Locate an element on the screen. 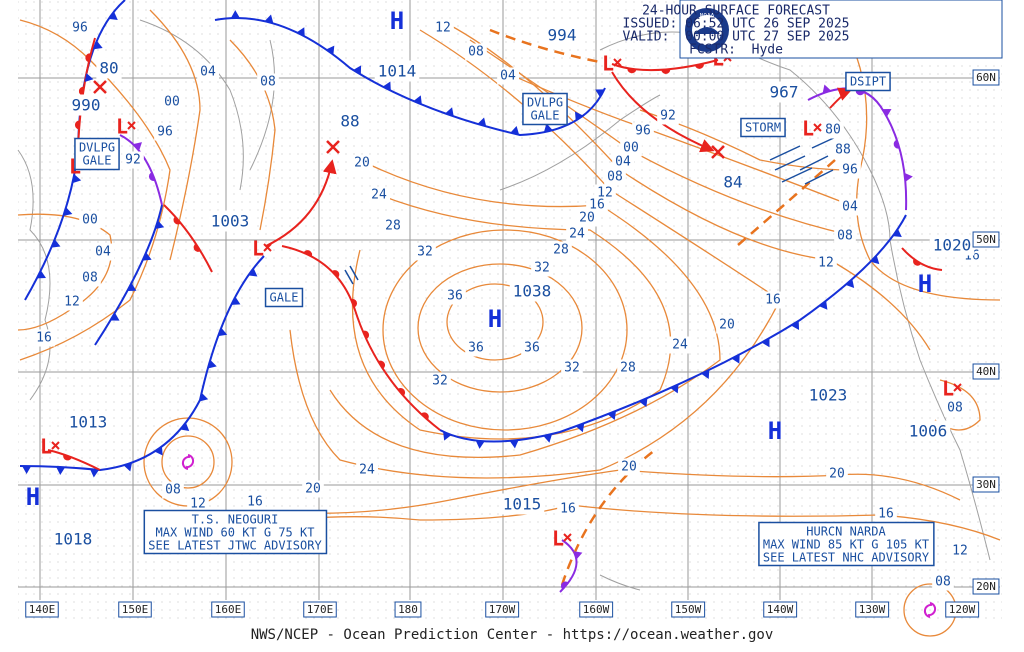  advisory-line: HURCN NARDA is located at coordinates (846, 532).